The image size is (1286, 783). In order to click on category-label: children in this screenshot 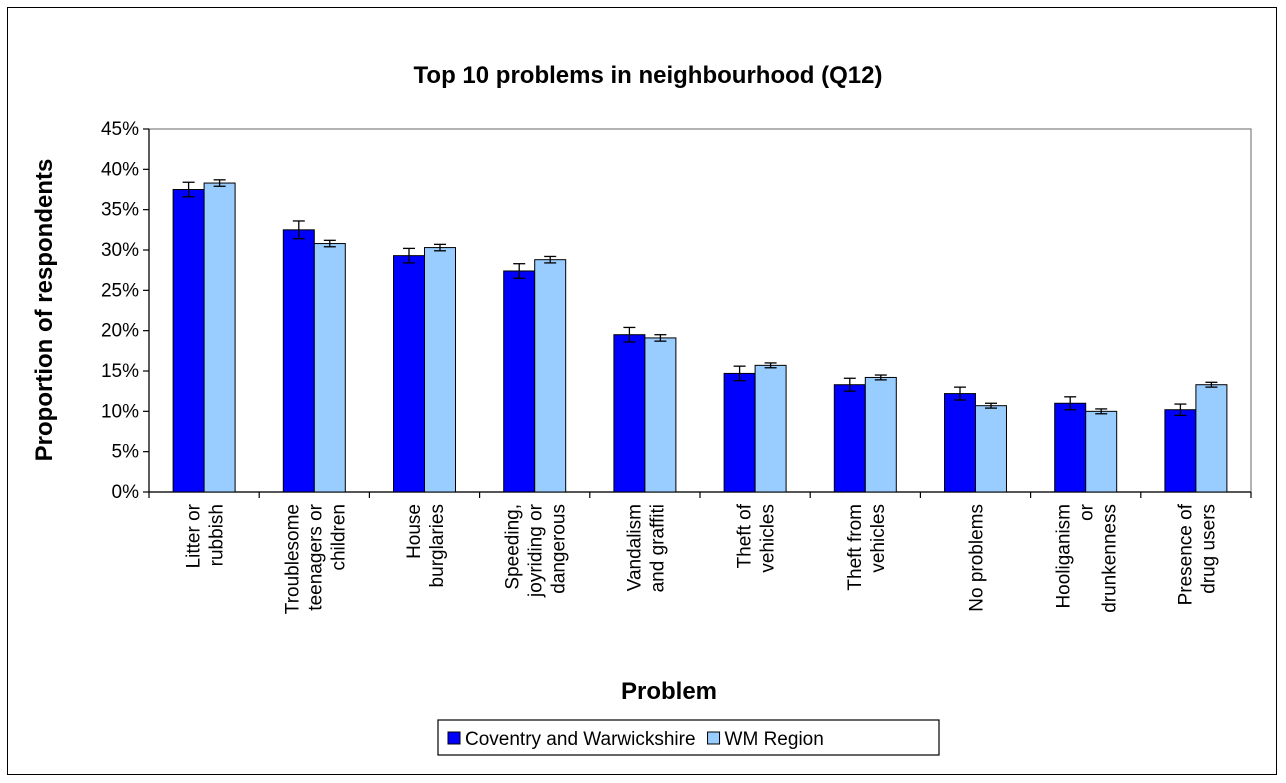, I will do `click(338, 537)`.